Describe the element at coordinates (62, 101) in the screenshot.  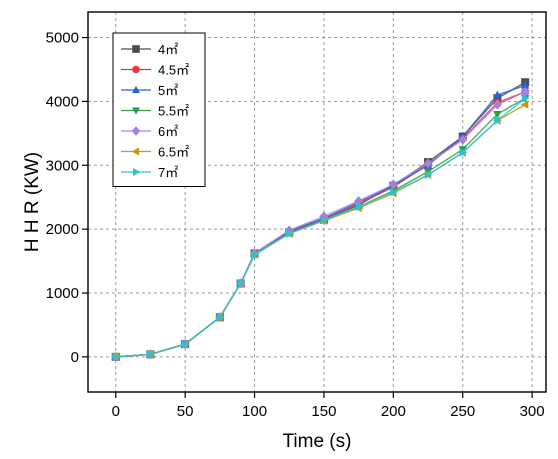
I see `y-tick-label: 4000` at that location.